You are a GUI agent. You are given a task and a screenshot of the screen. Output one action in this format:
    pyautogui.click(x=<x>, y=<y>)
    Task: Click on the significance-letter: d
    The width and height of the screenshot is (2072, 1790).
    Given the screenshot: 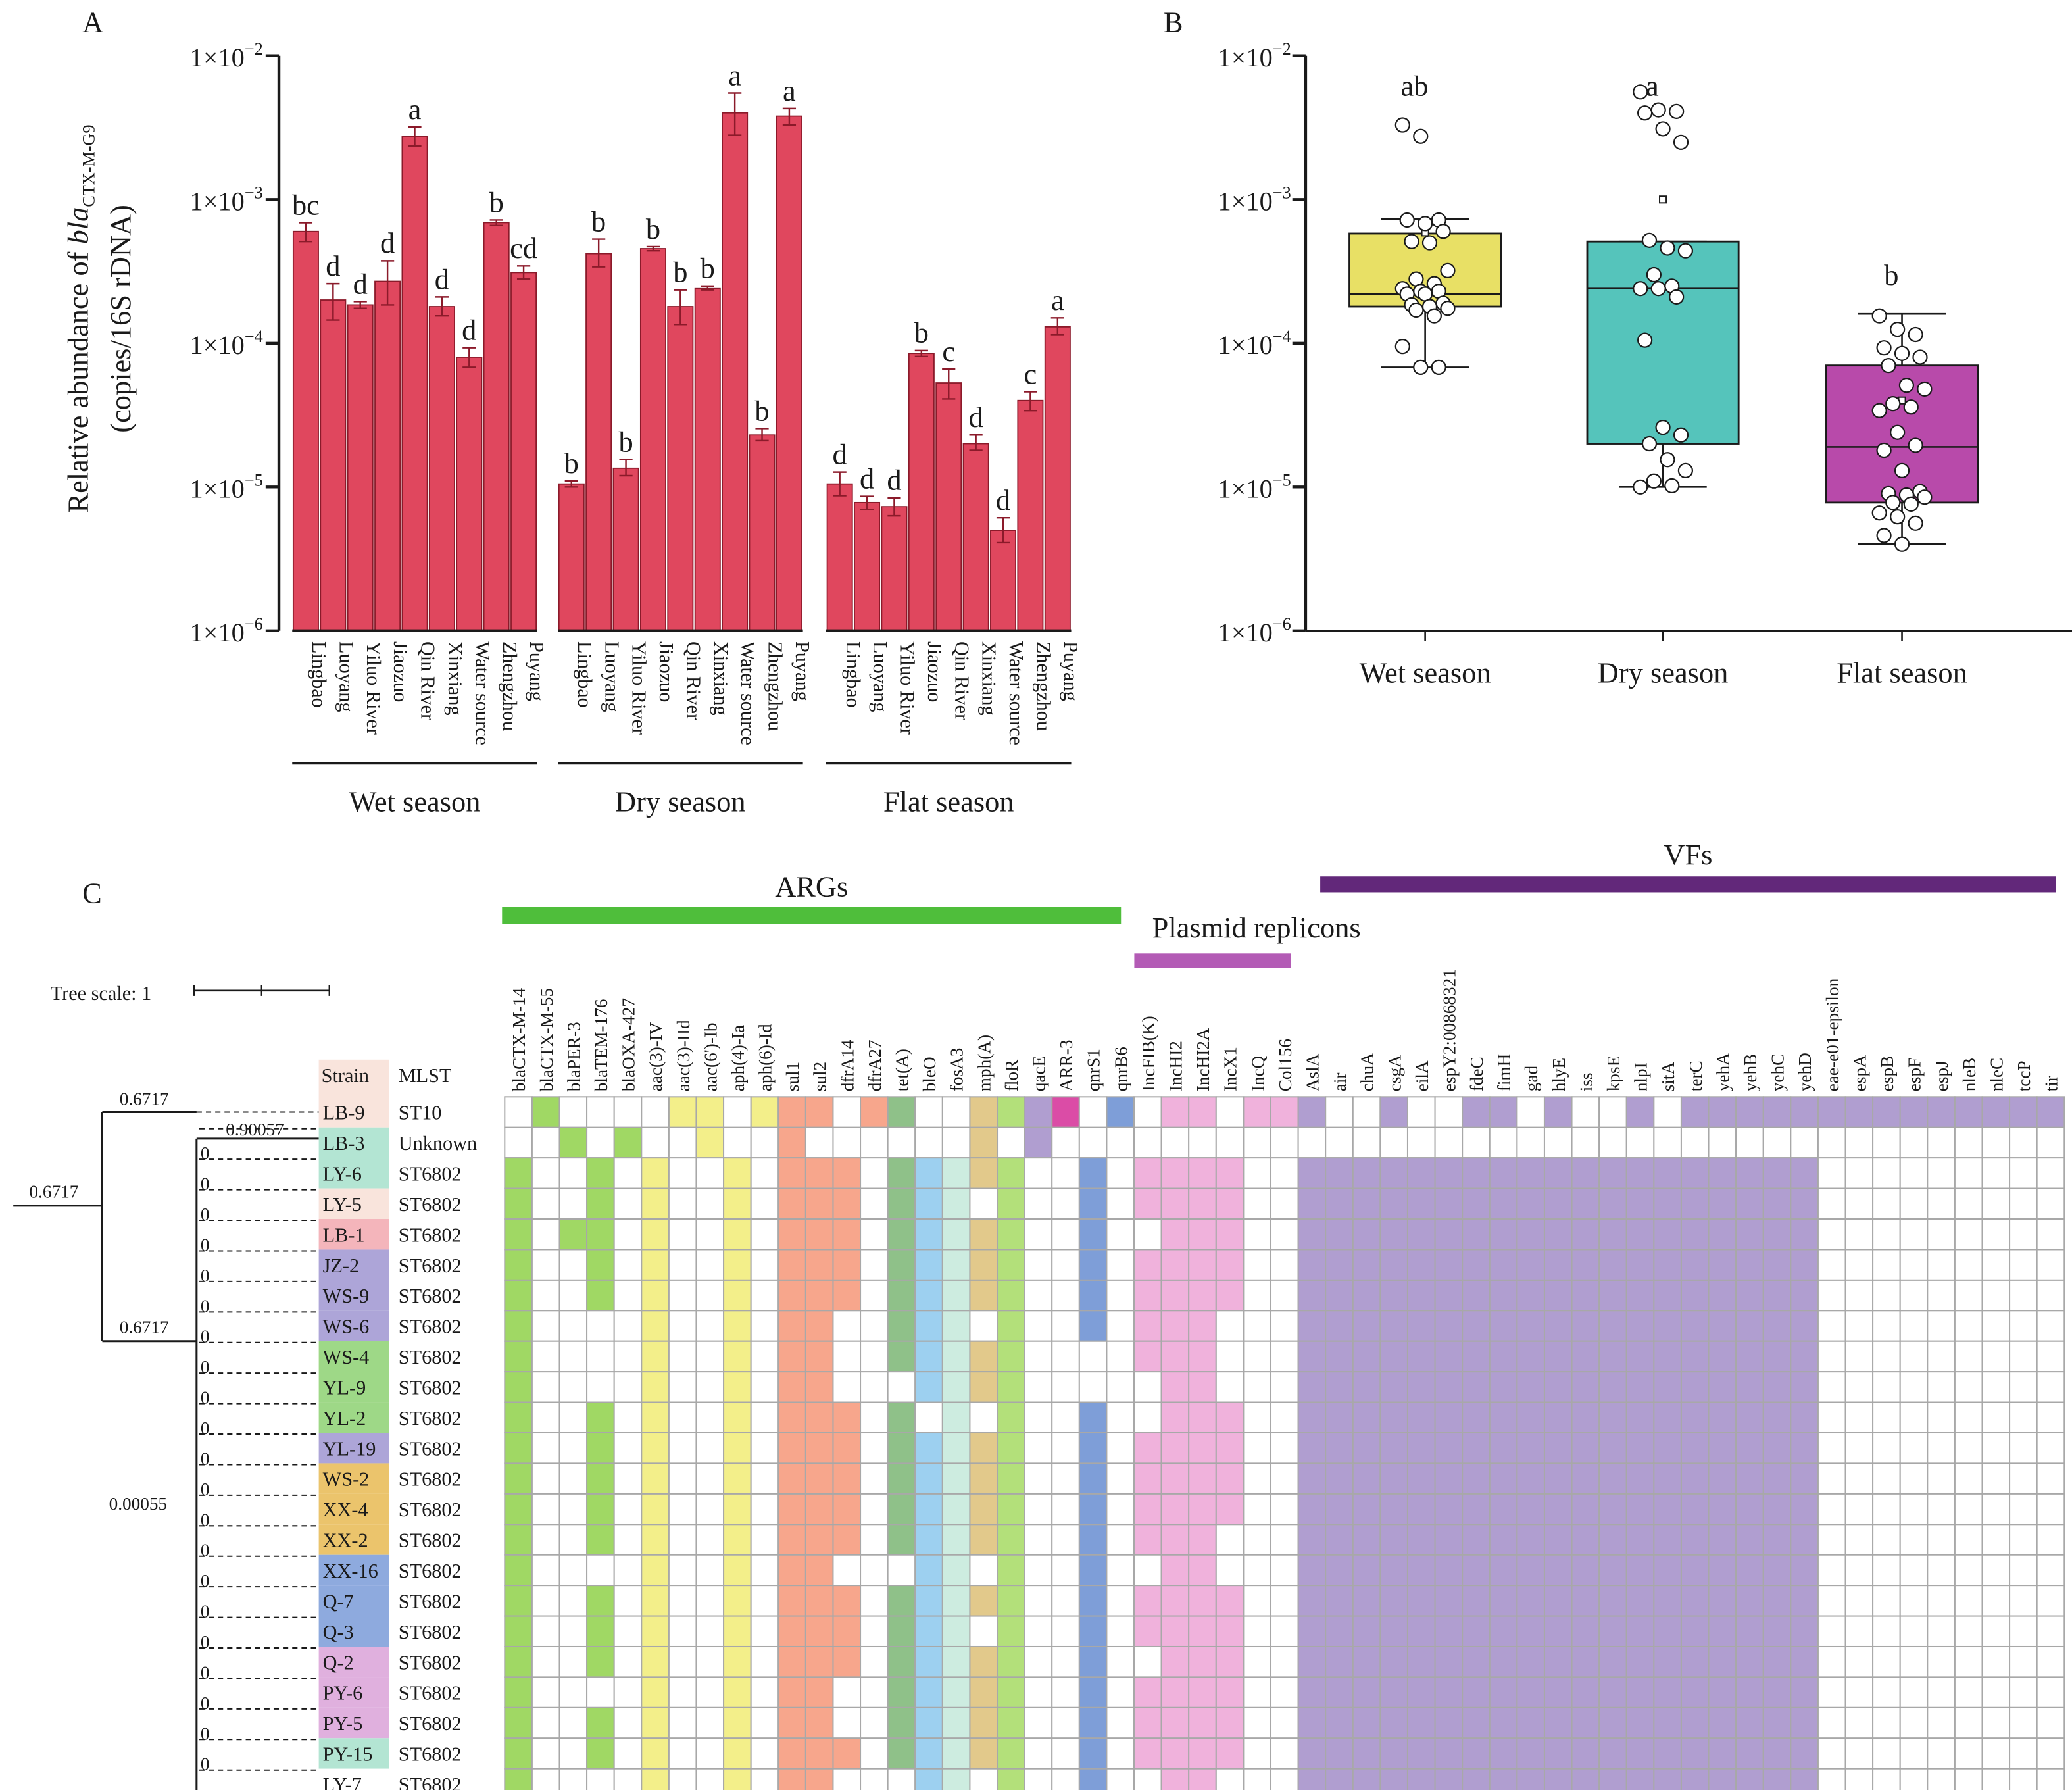 What is the action you would take?
    pyautogui.click(x=442, y=278)
    